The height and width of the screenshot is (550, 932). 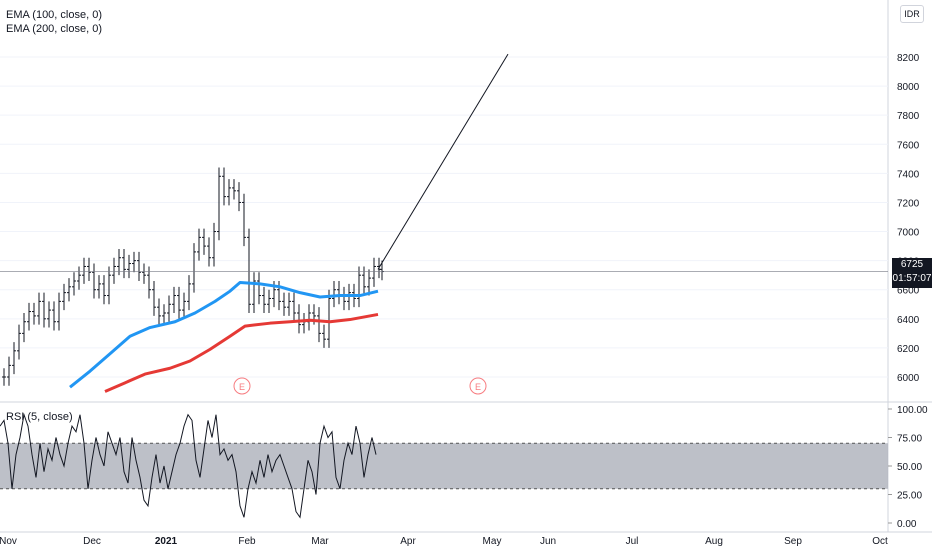 I want to click on time-tick-label: May, so click(x=492, y=541).